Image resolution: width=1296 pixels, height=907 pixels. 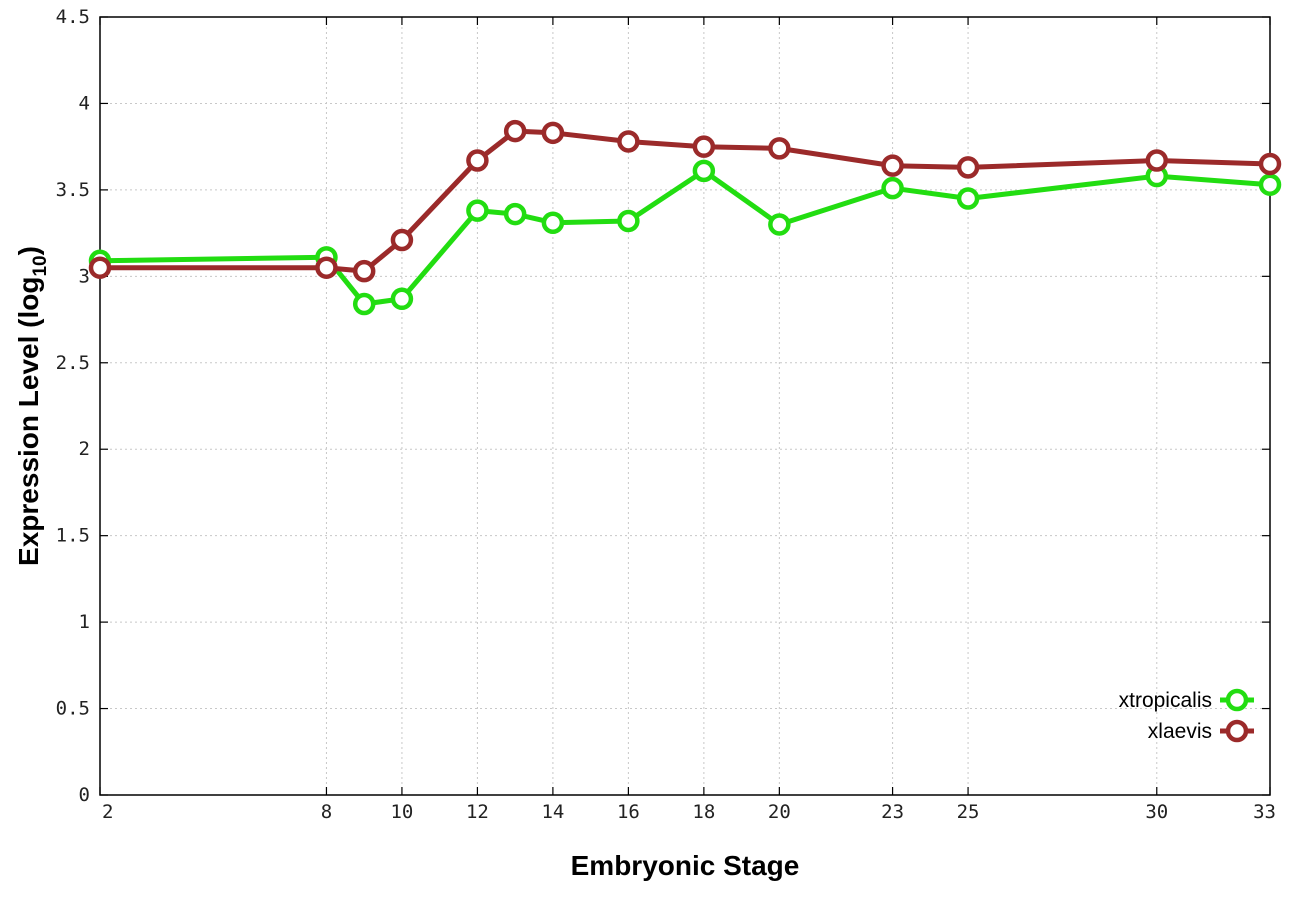 What do you see at coordinates (968, 812) in the screenshot?
I see `x-tick-label: 25` at bounding box center [968, 812].